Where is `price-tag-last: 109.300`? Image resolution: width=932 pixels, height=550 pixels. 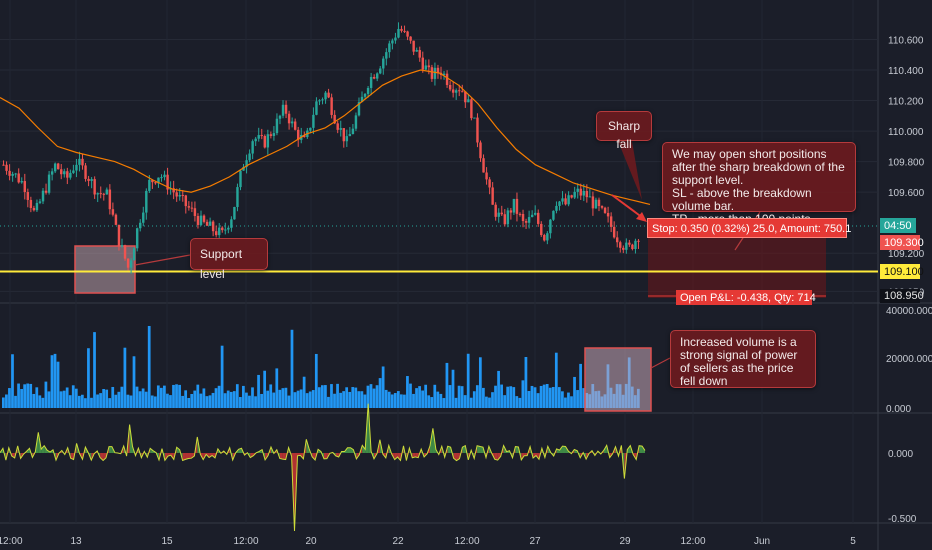
price-tag-last: 109.300 is located at coordinates (902, 242).